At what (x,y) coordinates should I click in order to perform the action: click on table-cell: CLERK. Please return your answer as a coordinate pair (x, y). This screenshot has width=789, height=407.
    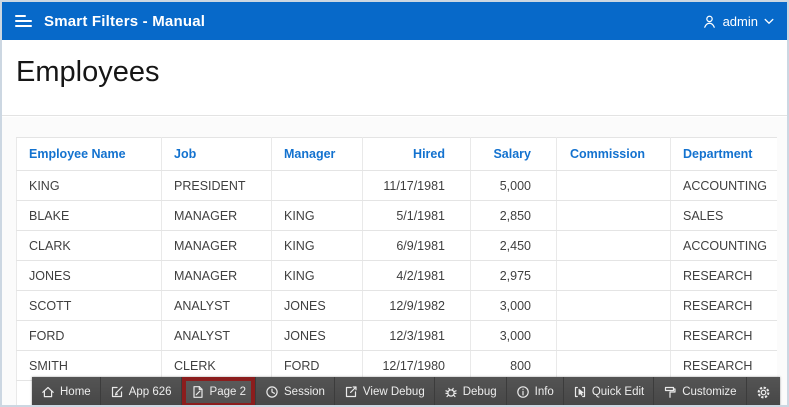
    Looking at the image, I should click on (216, 365).